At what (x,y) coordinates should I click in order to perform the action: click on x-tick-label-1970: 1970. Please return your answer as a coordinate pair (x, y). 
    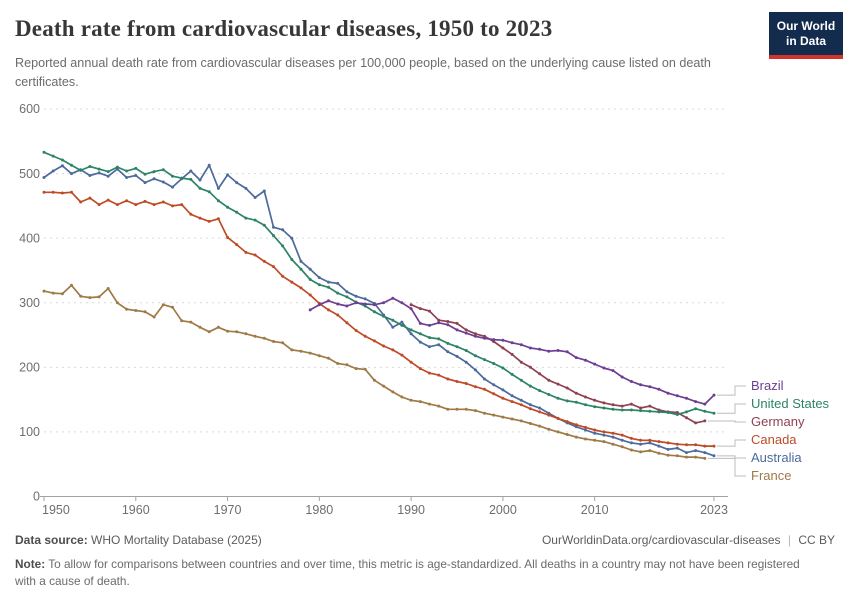
    Looking at the image, I should click on (228, 510).